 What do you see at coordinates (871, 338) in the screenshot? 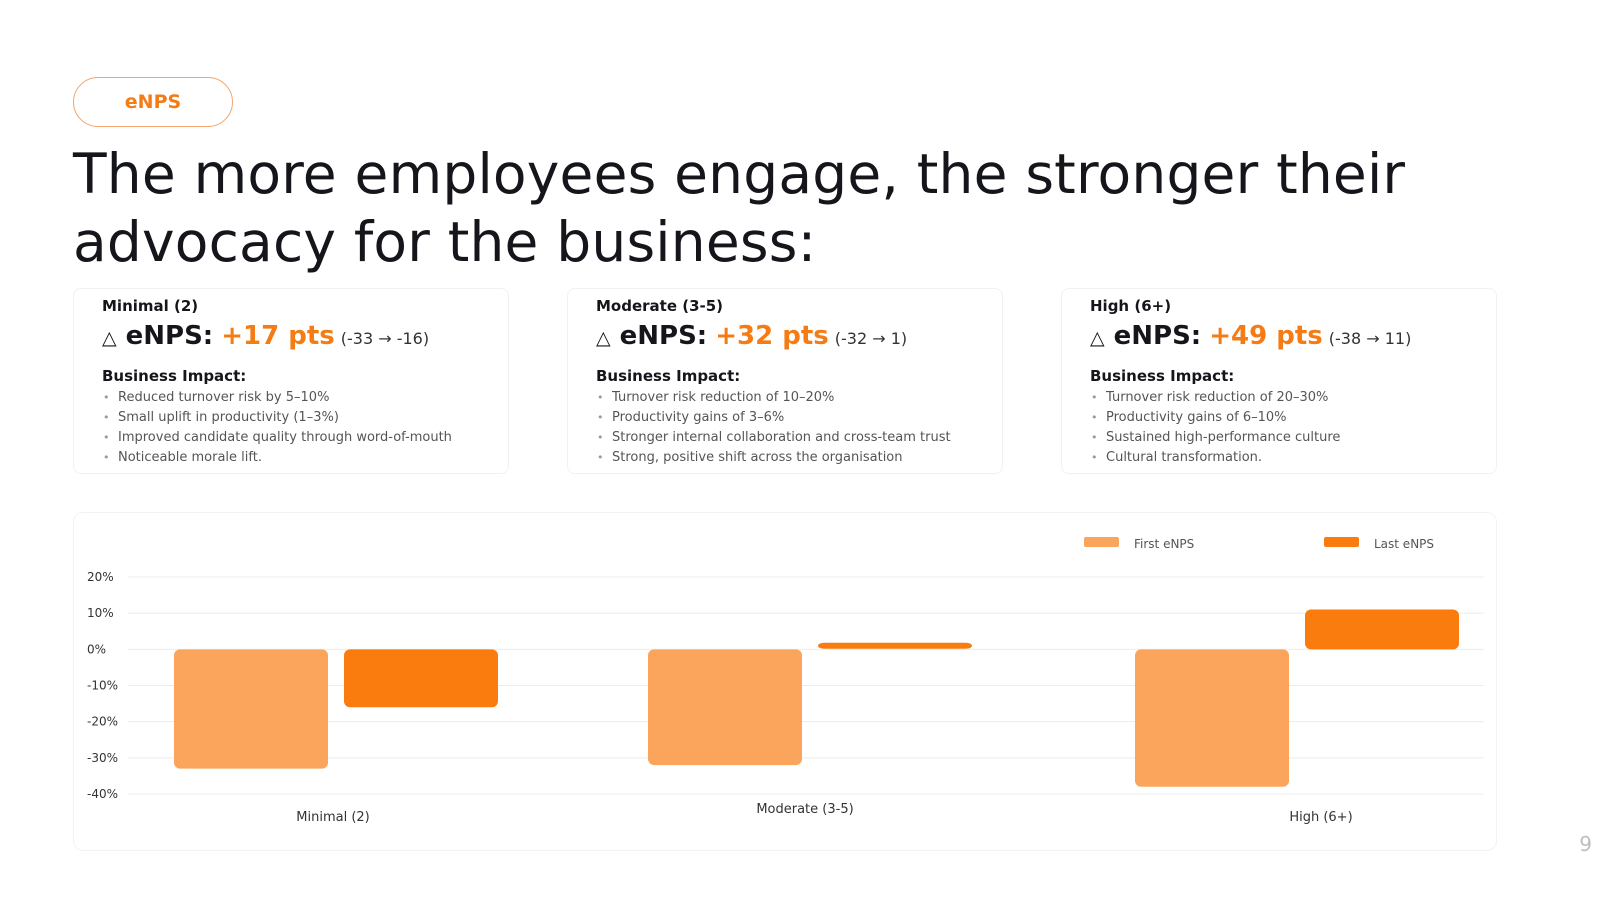
I see `enps-range: (-32 → 1)` at bounding box center [871, 338].